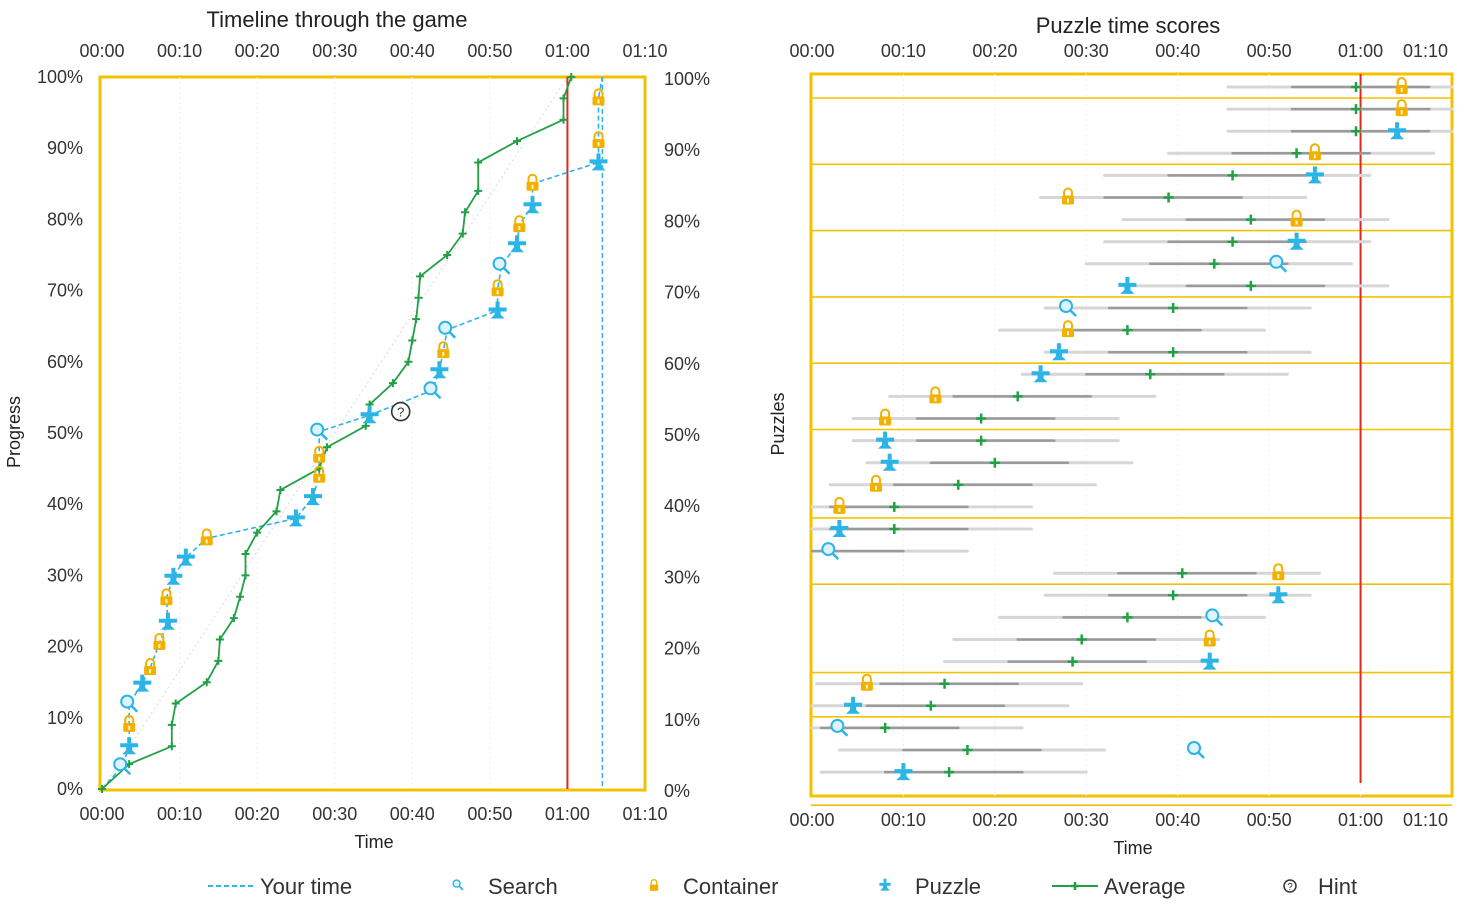 This screenshot has width=1472, height=910. What do you see at coordinates (65, 718) in the screenshot?
I see `timeline-y-tick-left: 10%` at bounding box center [65, 718].